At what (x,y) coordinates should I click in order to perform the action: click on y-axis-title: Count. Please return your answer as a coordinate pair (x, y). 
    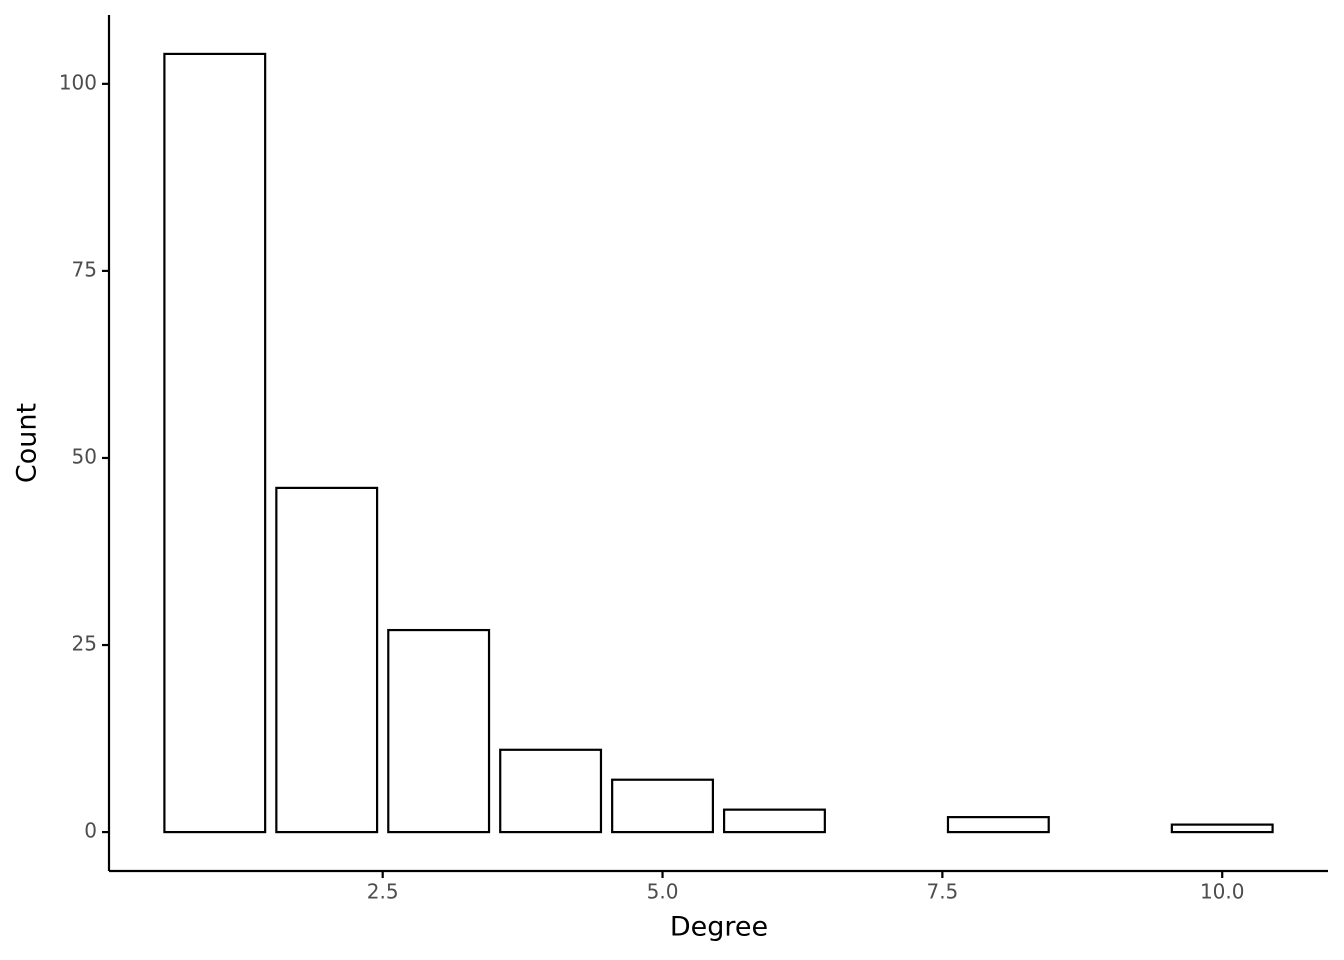
    Looking at the image, I should click on (27, 443).